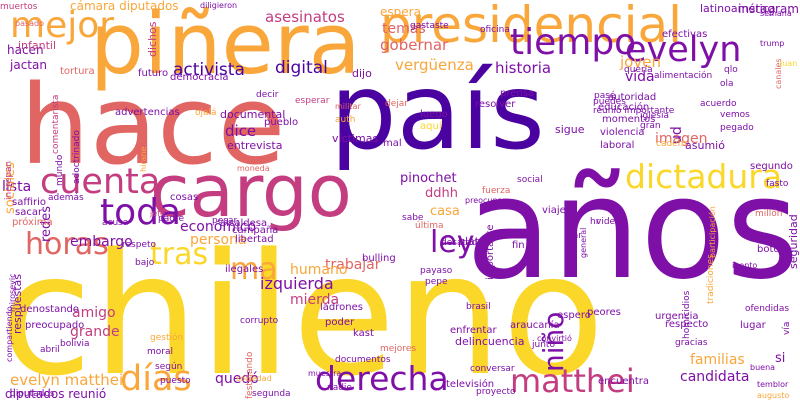  Describe the element at coordinates (573, 42) in the screenshot. I see `word-tiempo: tiempo` at that location.